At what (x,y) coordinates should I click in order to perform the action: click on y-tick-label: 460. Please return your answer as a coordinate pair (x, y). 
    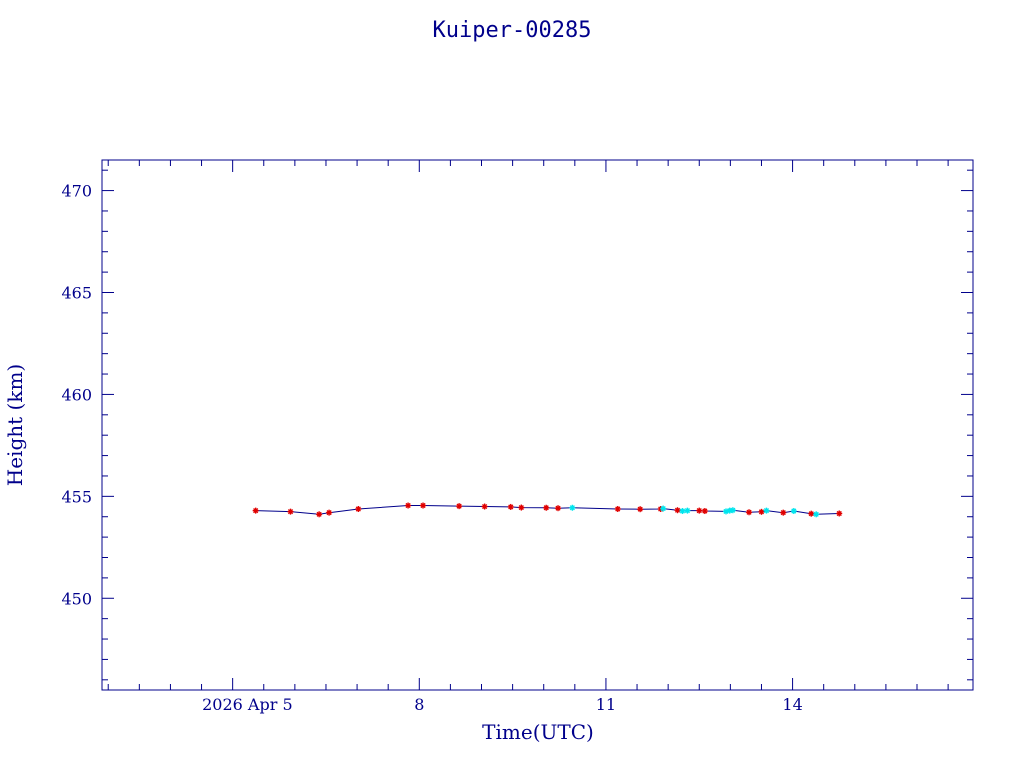
    Looking at the image, I should click on (76, 394).